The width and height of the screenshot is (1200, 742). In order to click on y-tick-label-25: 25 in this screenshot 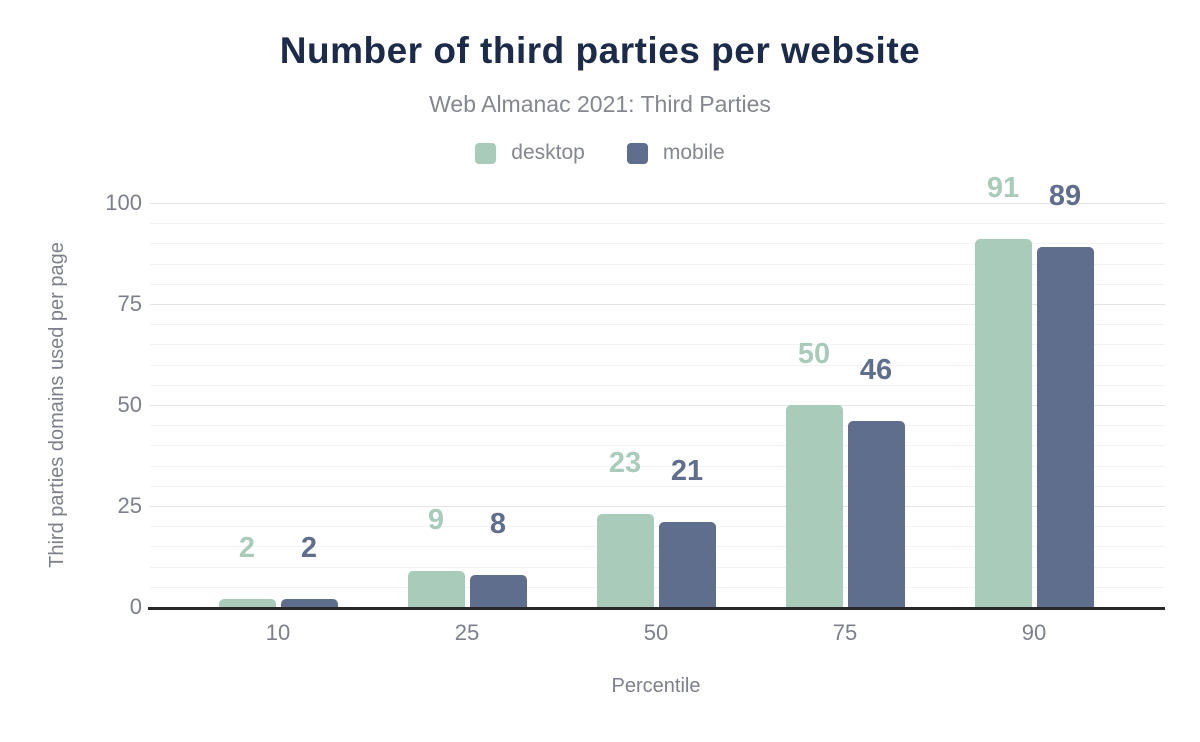, I will do `click(129, 505)`.